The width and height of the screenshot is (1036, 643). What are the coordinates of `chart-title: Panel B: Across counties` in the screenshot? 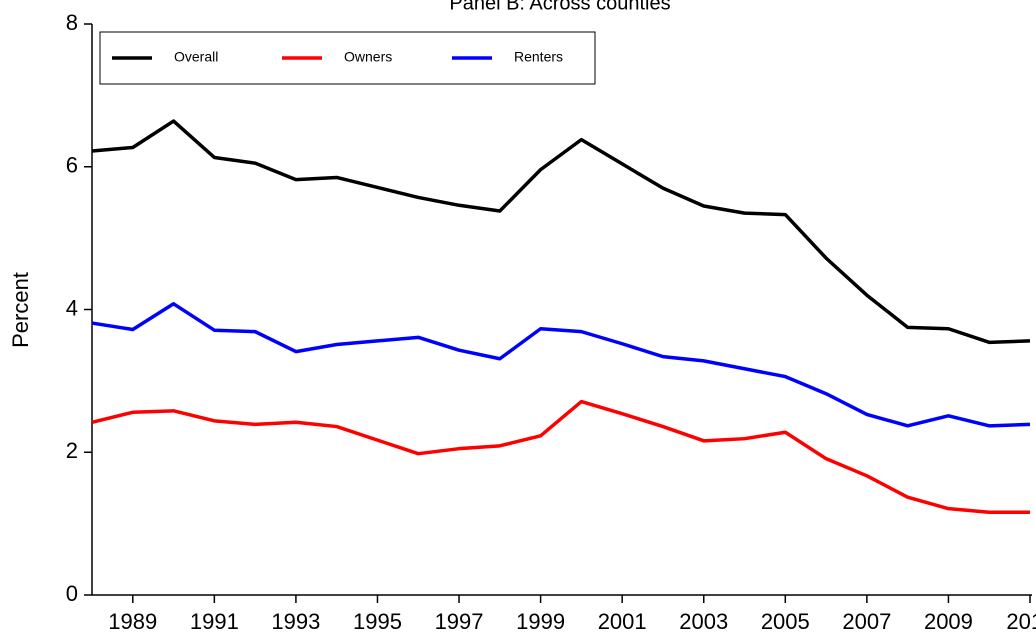 It's located at (559, 7).